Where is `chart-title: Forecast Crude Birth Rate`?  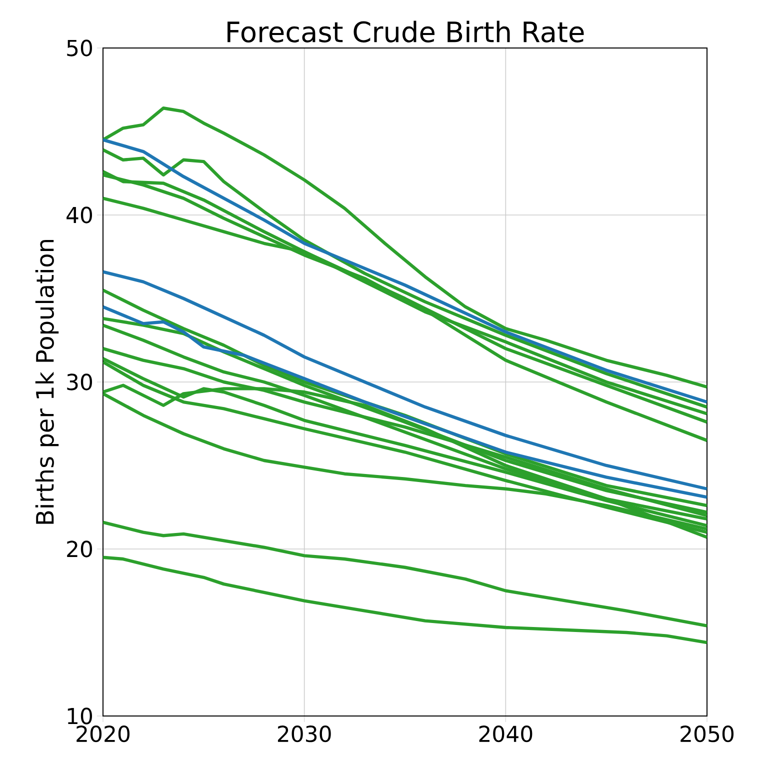
chart-title: Forecast Crude Birth Rate is located at coordinates (406, 31).